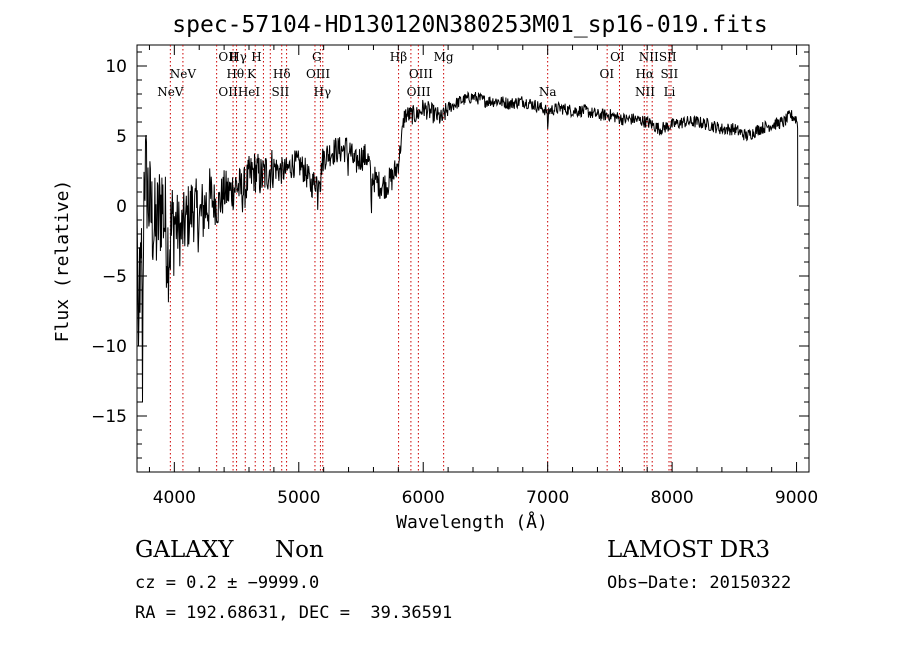 The height and width of the screenshot is (649, 900). What do you see at coordinates (548, 92) in the screenshot?
I see `line-label-24: Na` at bounding box center [548, 92].